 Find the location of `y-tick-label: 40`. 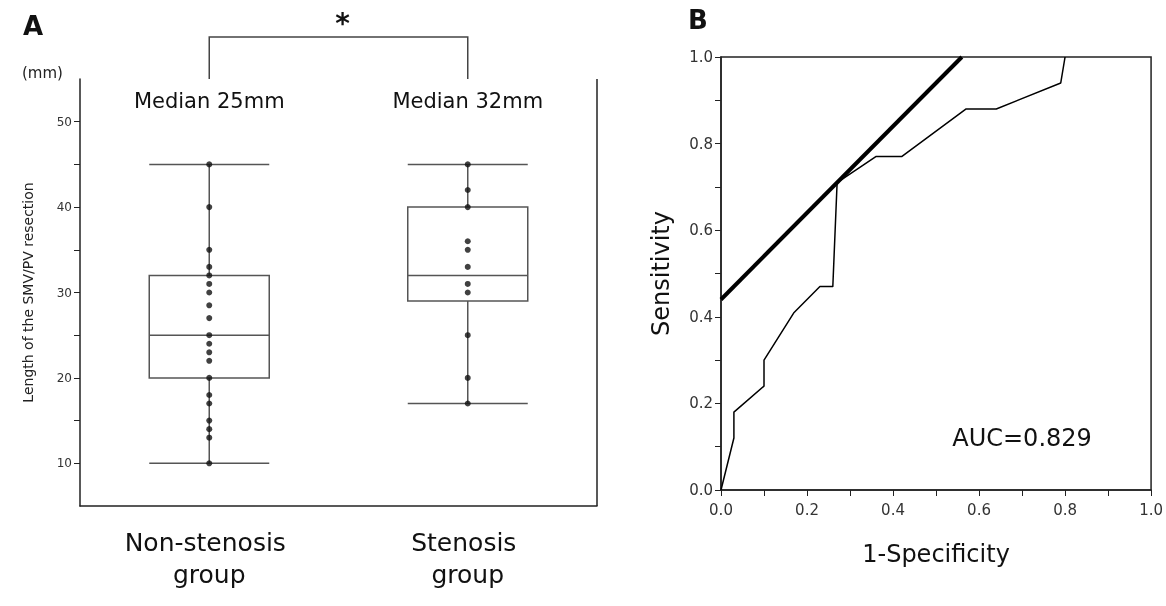

y-tick-label: 40 is located at coordinates (64, 207).